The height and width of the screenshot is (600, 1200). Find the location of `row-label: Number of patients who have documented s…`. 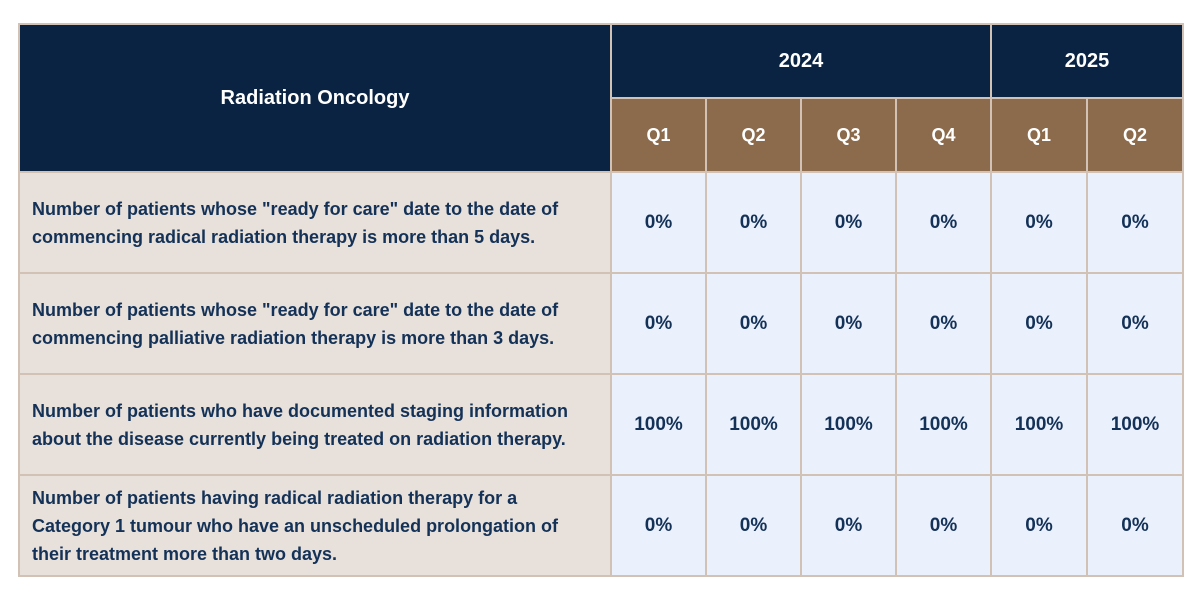

row-label: Number of patients who have documented s… is located at coordinates (315, 424).